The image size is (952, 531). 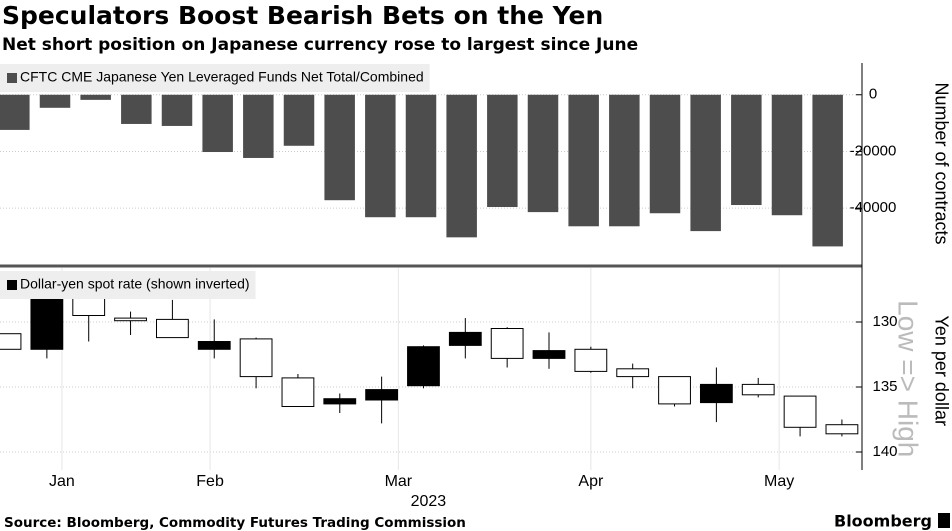 What do you see at coordinates (873, 207) in the screenshot?
I see `y-tick-label: -40000` at bounding box center [873, 207].